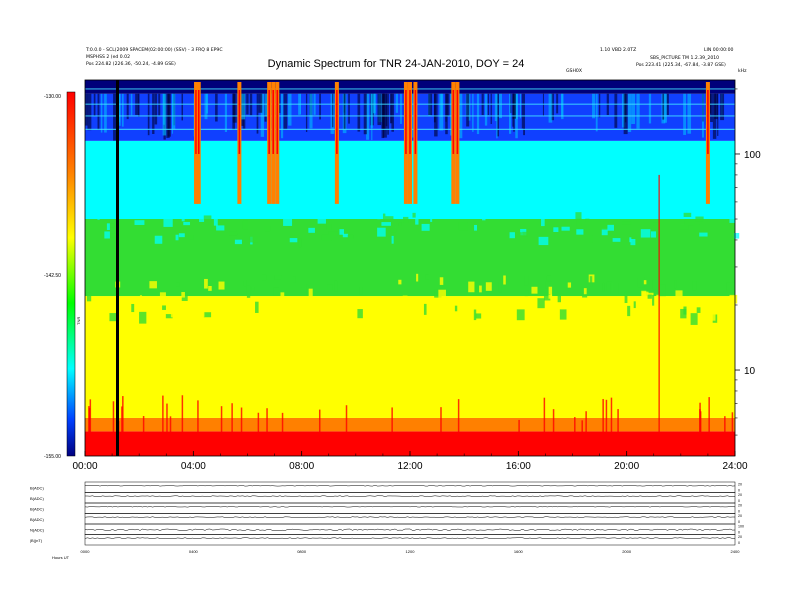 The image size is (792, 612). What do you see at coordinates (78, 321) in the screenshot?
I see `colorbar-label: TNR` at bounding box center [78, 321].